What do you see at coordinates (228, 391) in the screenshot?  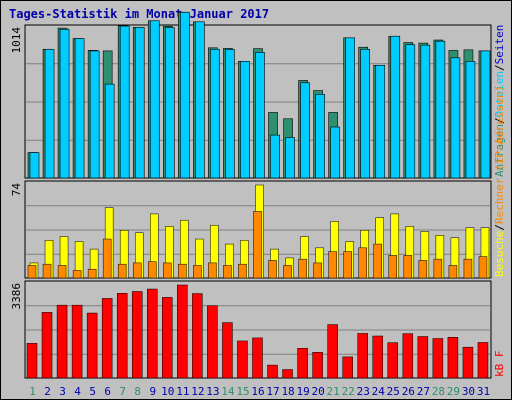 I see `day-label: 14` at bounding box center [228, 391].